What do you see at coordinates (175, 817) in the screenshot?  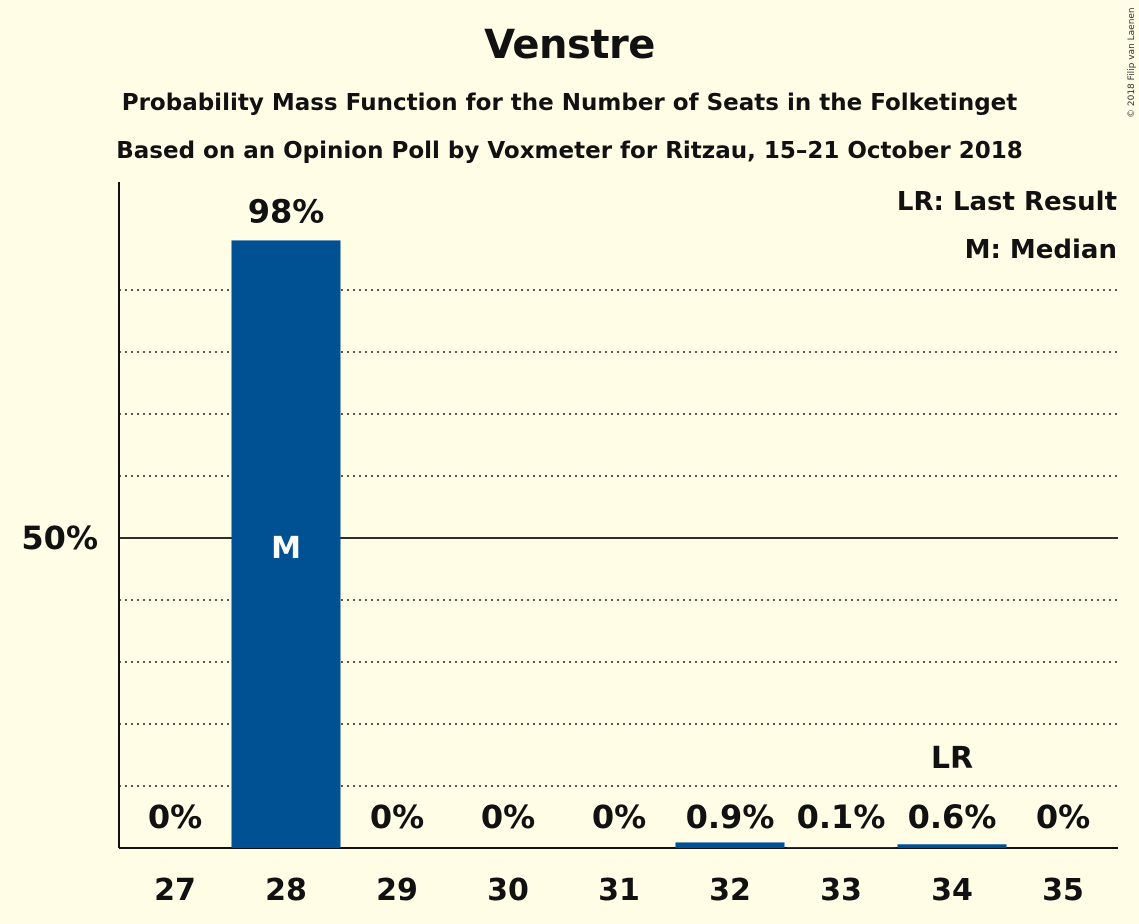 I see `value-label-27: 0%` at bounding box center [175, 817].